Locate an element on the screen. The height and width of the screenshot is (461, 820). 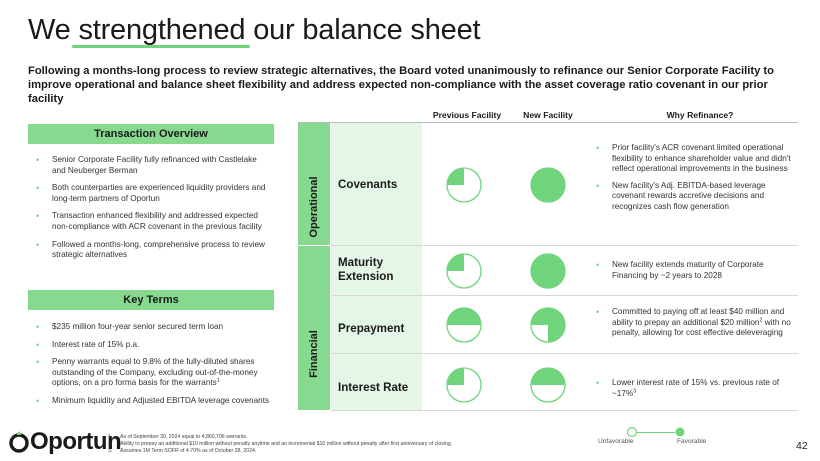
legend-arrow is located at coordinates (656, 432).